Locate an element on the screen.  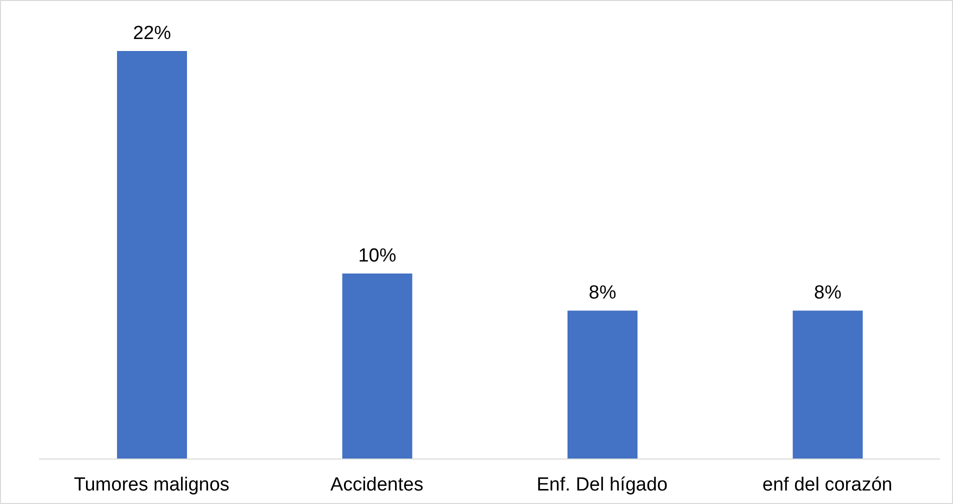
data-label: 22% is located at coordinates (152, 33).